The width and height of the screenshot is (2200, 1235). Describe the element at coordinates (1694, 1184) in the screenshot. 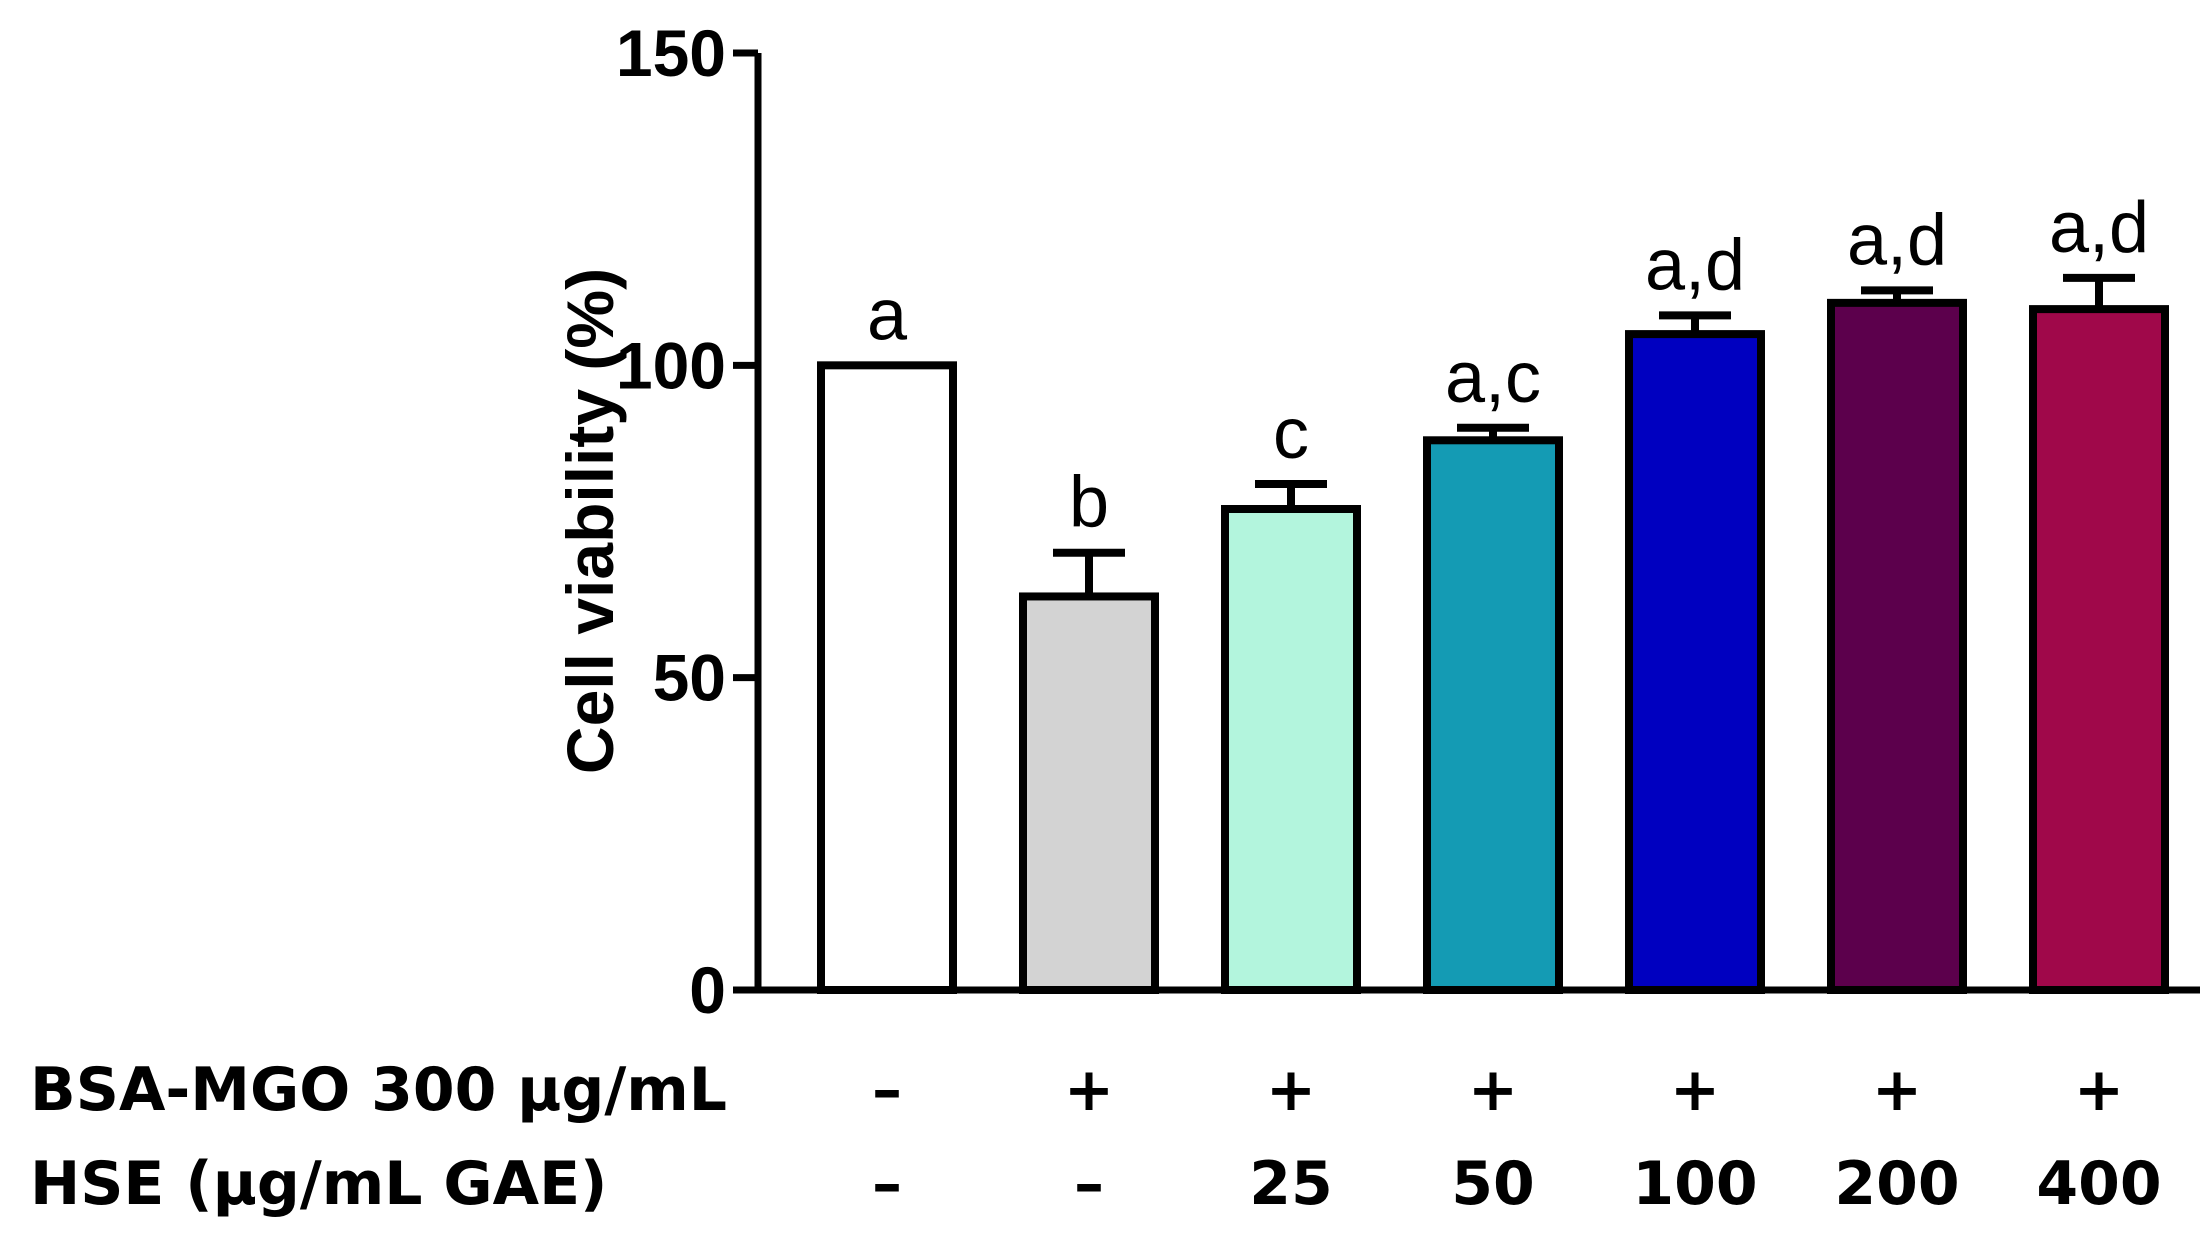

I see `condition-value: 100` at that location.